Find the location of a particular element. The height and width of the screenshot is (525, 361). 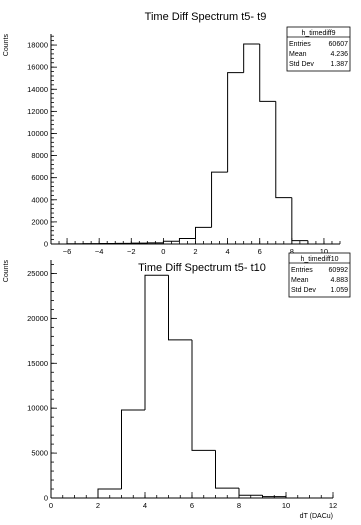

stats-histogram-name: h_timediff10 is located at coordinates (319, 259).